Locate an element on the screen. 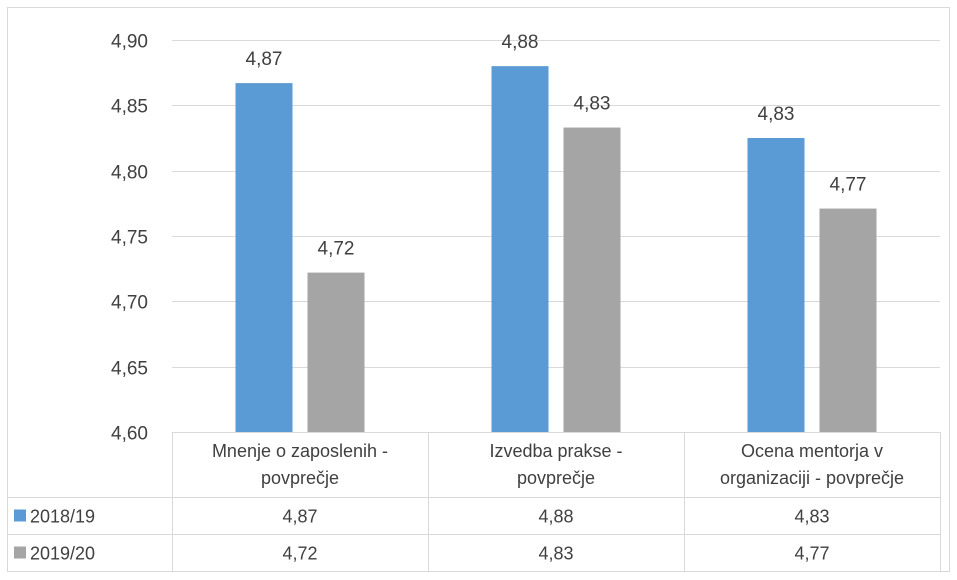  y-tick-label: 4,90 is located at coordinates (129, 42).